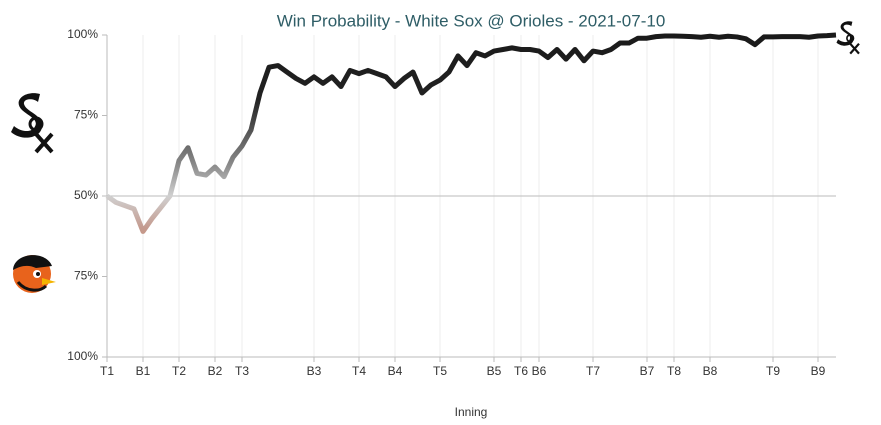 Image resolution: width=881 pixels, height=425 pixels. Describe the element at coordinates (593, 371) in the screenshot. I see `x-tick-label: T7` at that location.